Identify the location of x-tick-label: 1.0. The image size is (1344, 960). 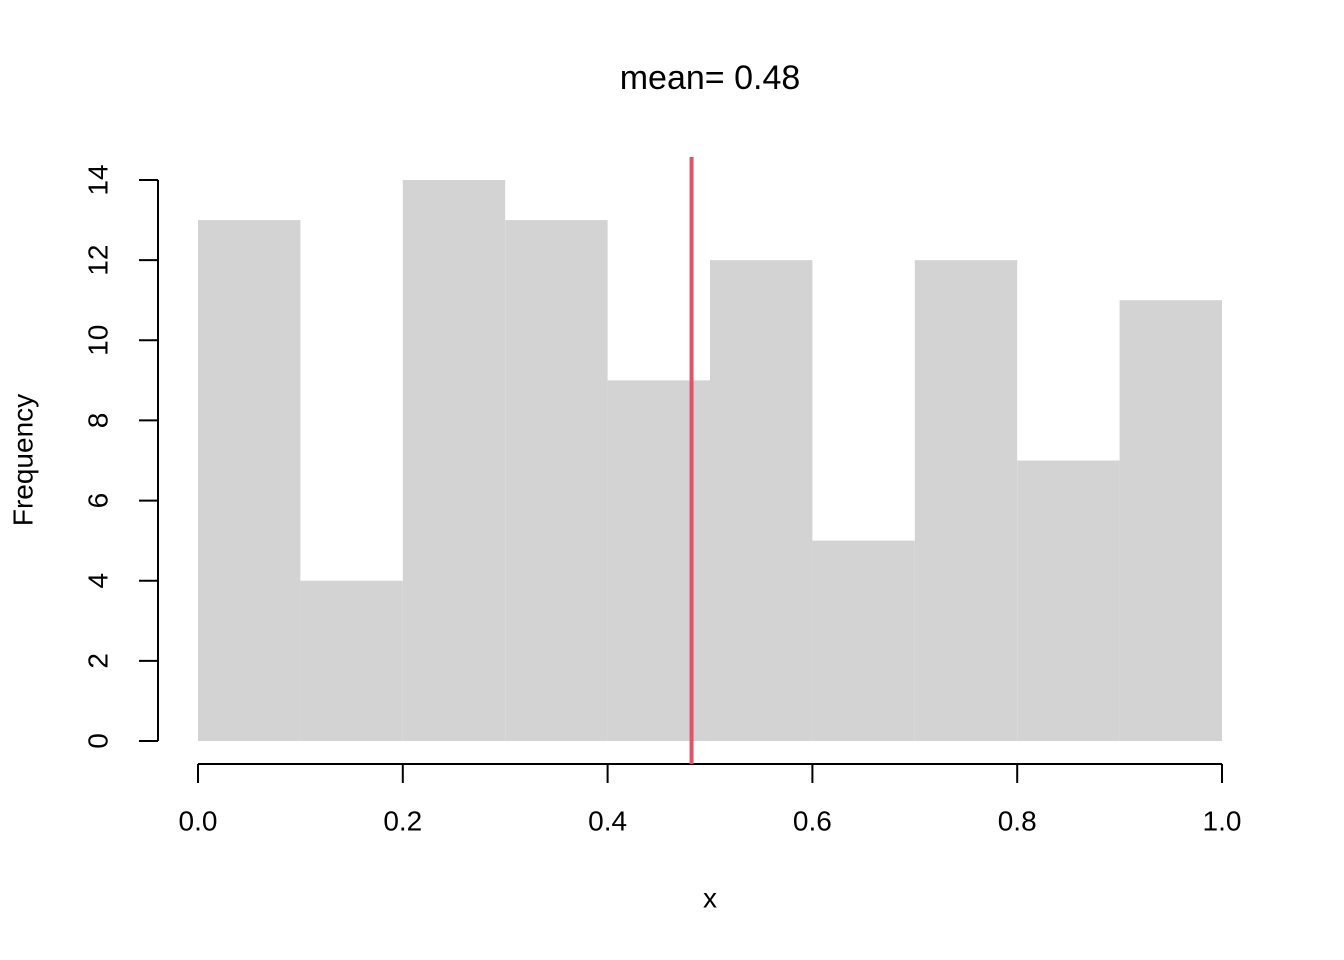
(1222, 820).